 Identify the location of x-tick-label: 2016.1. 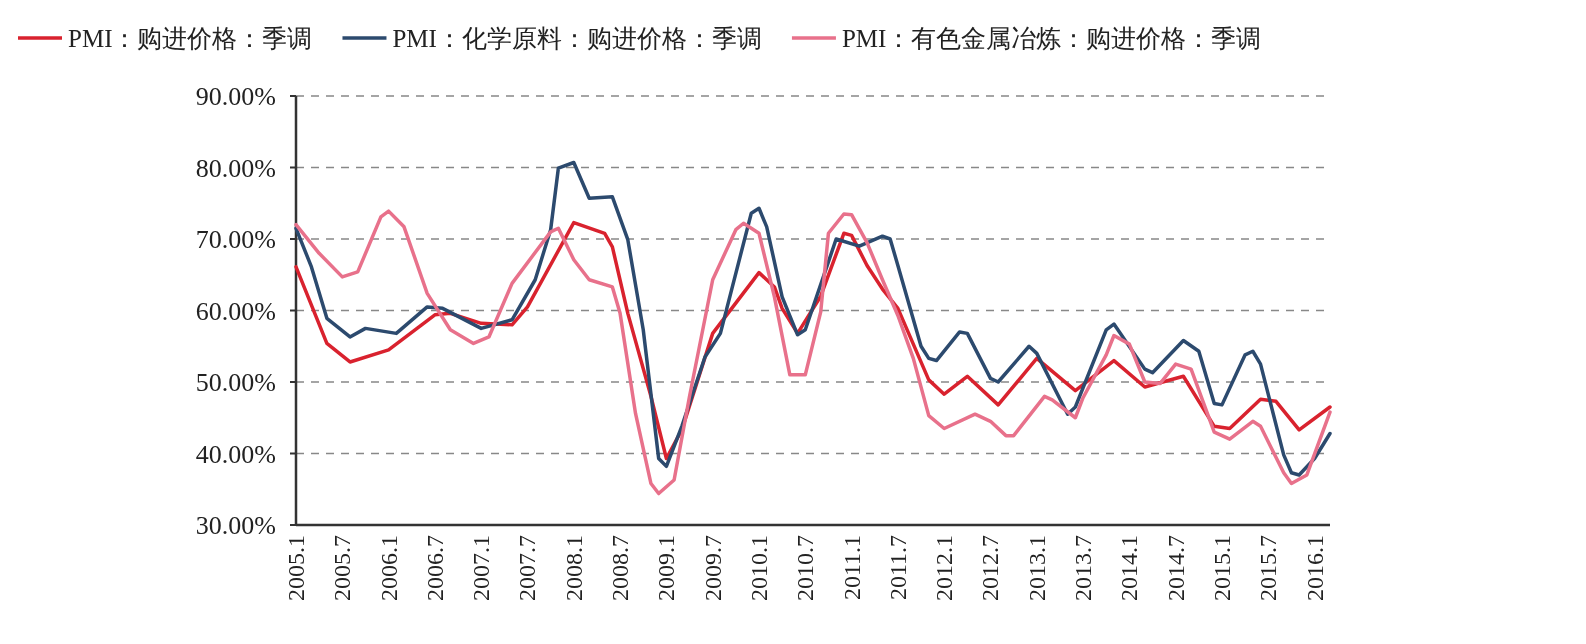
(1314, 568).